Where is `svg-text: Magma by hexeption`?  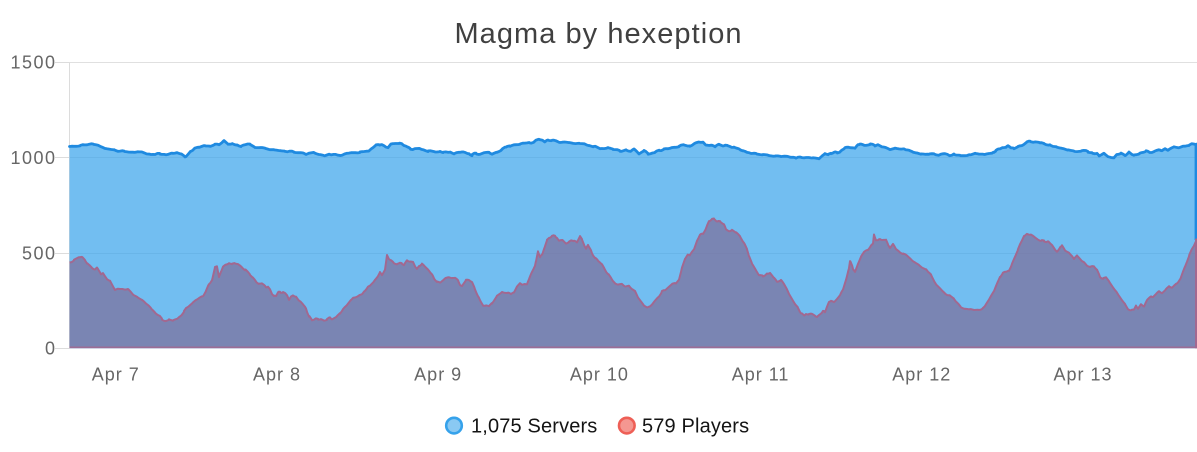 svg-text: Magma by hexeption is located at coordinates (598, 34).